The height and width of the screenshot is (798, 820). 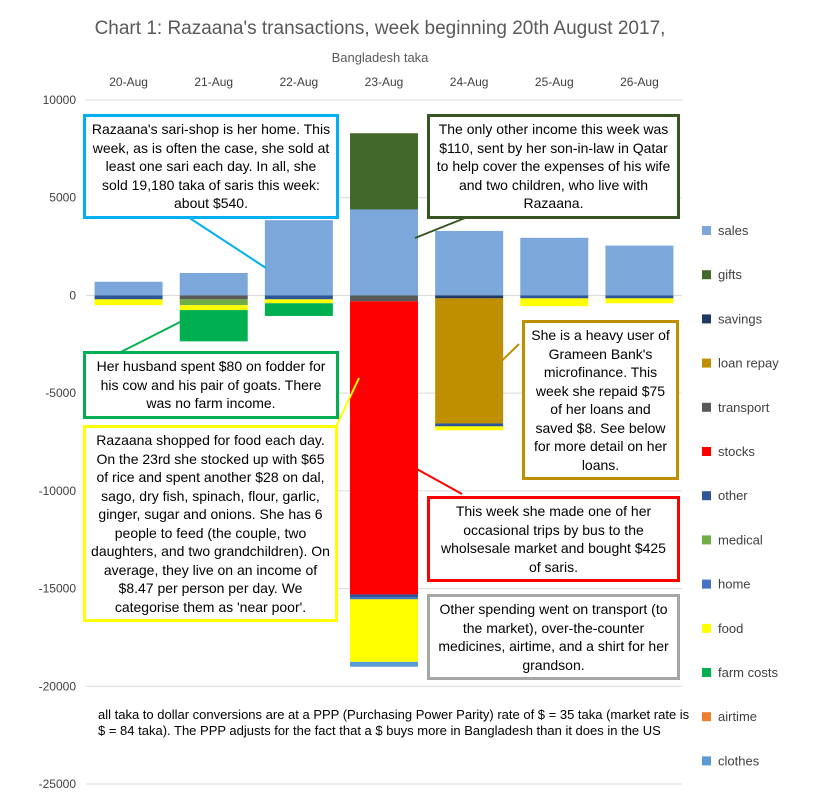 I want to click on bar-farm-costs-22-Aug, so click(x=298, y=309).